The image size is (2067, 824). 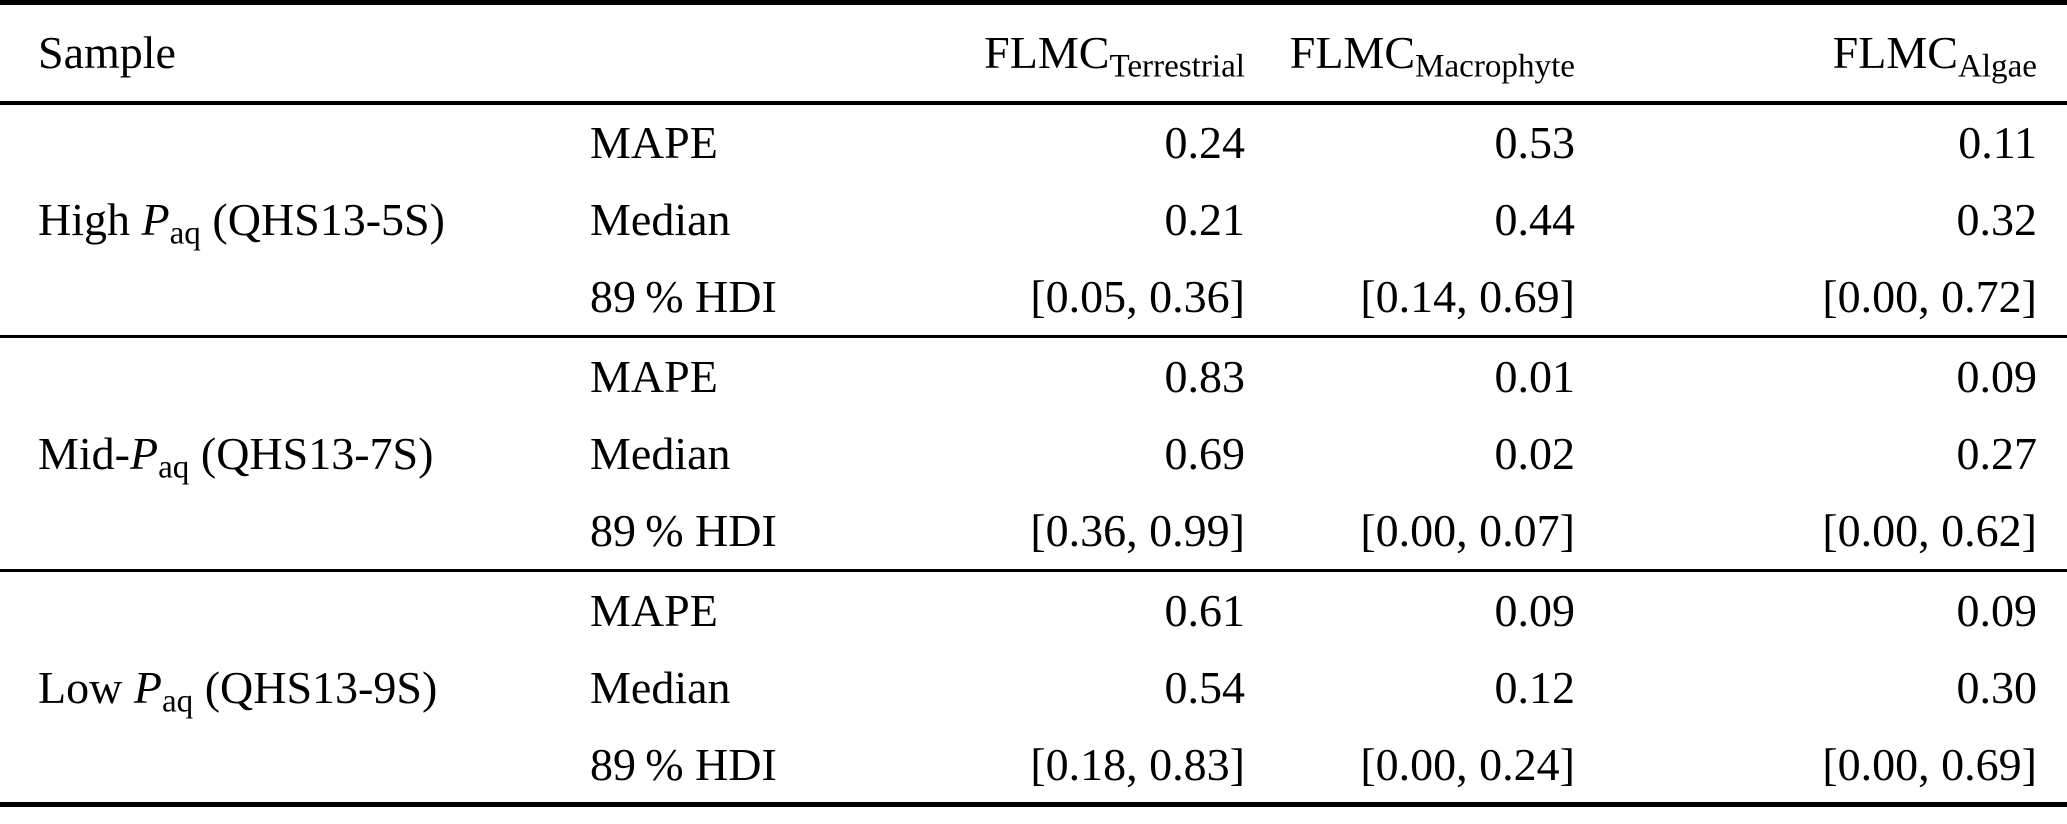 I want to click on value-cell: 0.24, so click(x=1205, y=142).